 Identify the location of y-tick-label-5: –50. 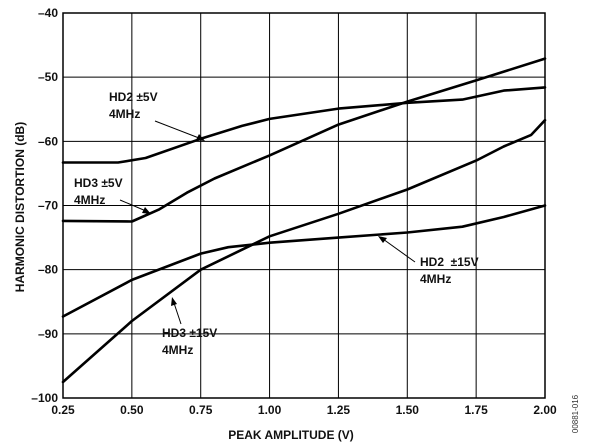
(48, 77).